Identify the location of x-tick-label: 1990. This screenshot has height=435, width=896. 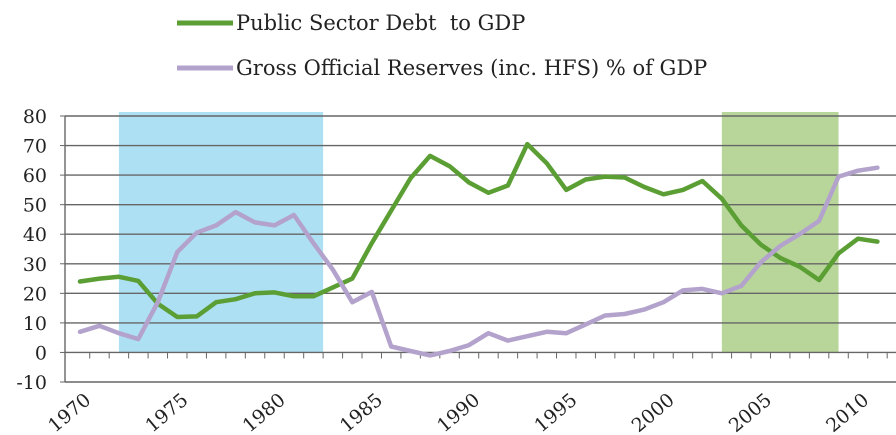
(458, 412).